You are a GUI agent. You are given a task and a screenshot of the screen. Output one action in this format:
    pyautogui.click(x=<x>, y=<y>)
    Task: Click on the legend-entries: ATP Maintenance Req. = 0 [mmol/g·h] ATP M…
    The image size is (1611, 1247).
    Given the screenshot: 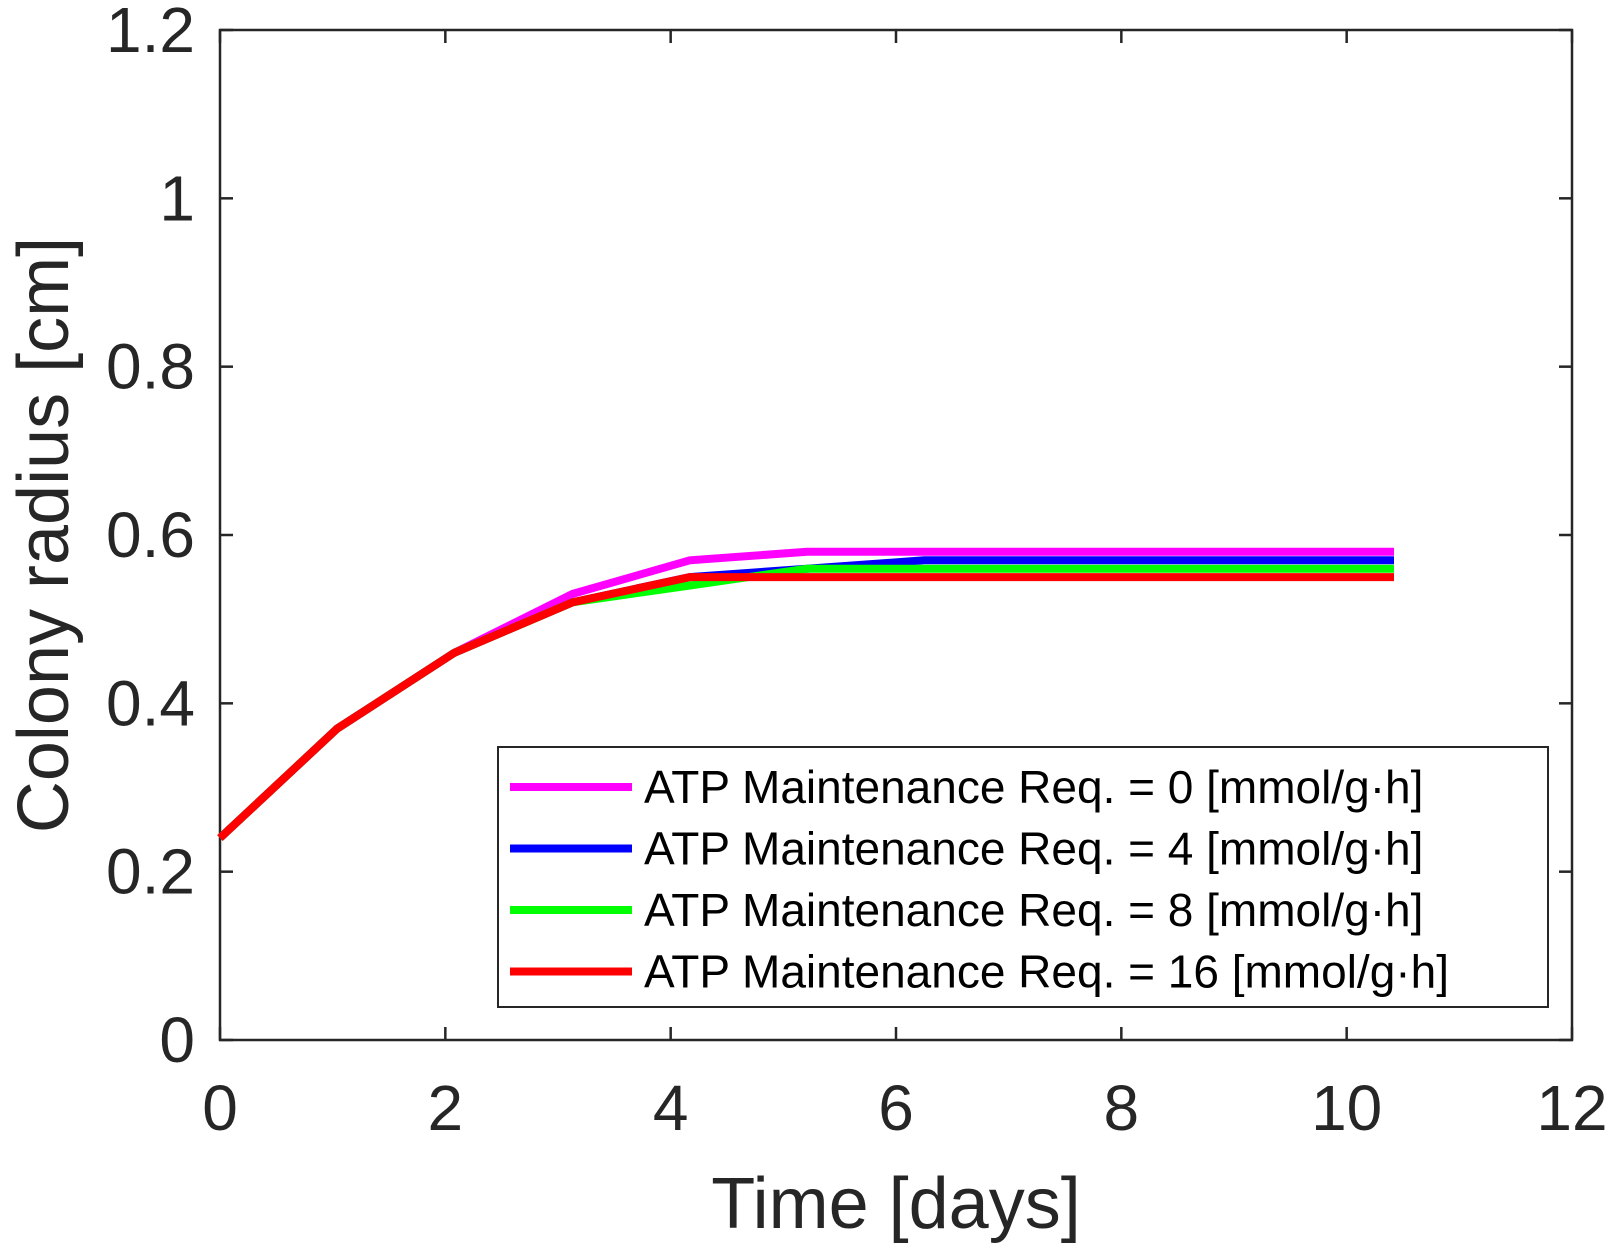 What is the action you would take?
    pyautogui.click(x=979, y=879)
    